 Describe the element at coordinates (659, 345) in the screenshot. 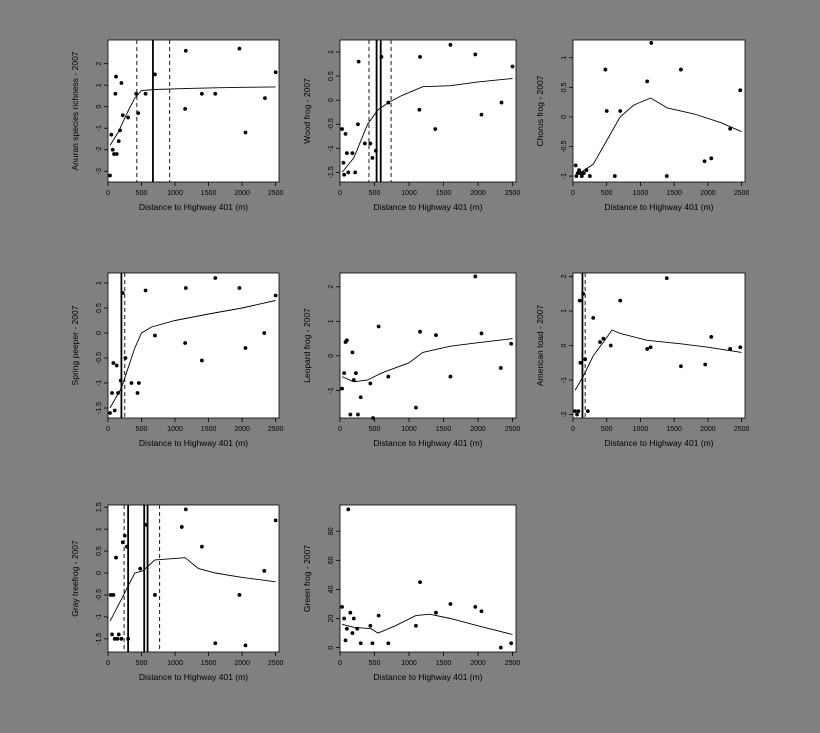

I see `plot-area` at that location.